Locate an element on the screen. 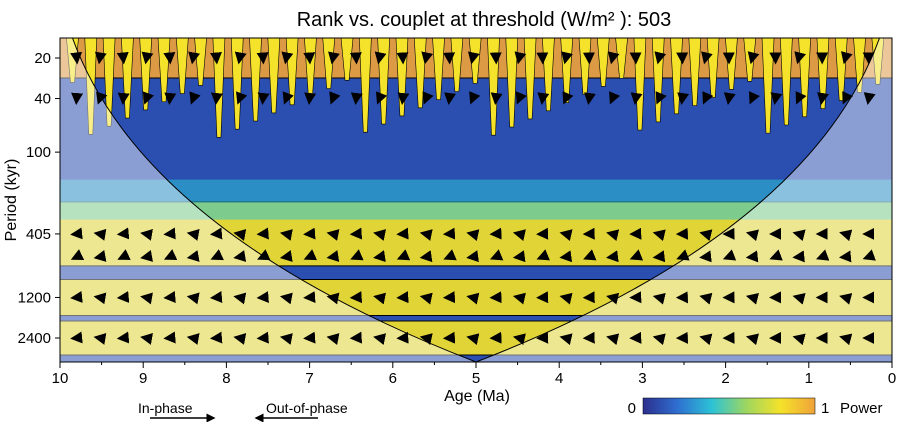 This screenshot has width=907, height=422. y-axis: 20 40 100 405 1200 2400 is located at coordinates (39, 198).